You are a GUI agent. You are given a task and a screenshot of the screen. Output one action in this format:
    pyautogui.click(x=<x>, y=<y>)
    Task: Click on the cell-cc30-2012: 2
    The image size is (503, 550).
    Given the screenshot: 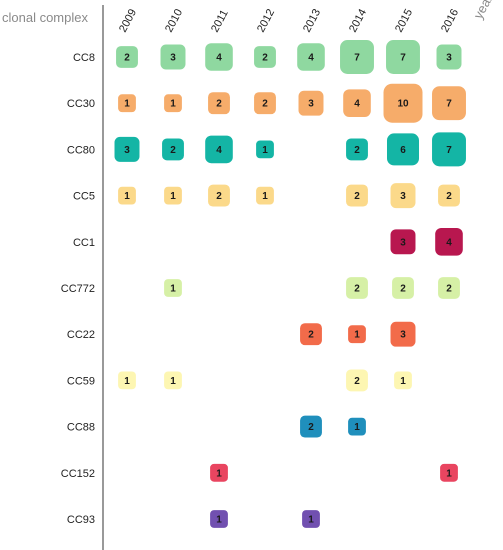 What is the action you would take?
    pyautogui.click(x=265, y=103)
    